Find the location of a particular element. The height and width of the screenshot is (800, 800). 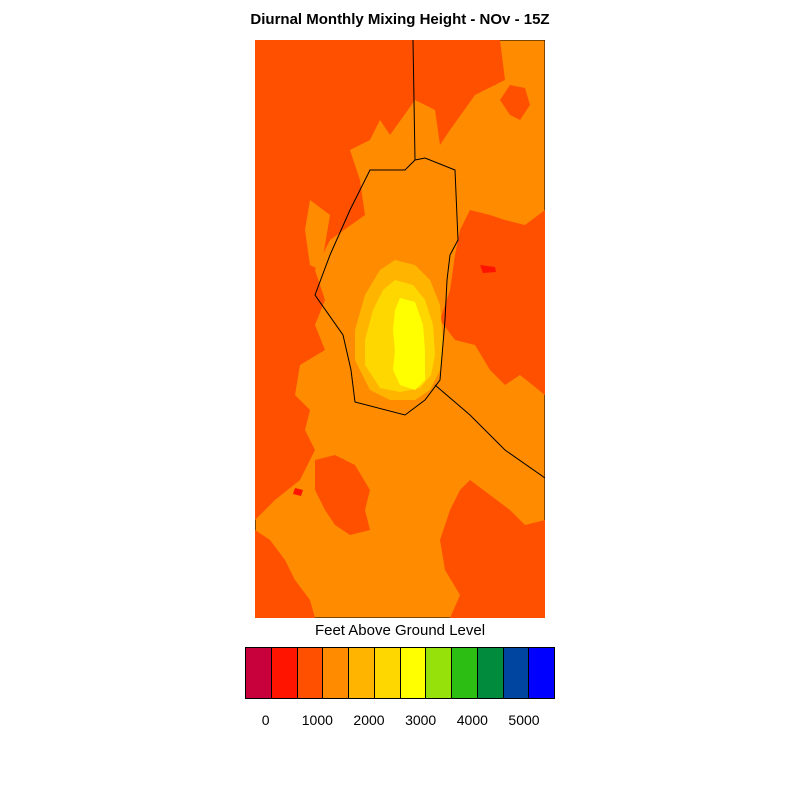

contour-south-red is located at coordinates (298, 492).